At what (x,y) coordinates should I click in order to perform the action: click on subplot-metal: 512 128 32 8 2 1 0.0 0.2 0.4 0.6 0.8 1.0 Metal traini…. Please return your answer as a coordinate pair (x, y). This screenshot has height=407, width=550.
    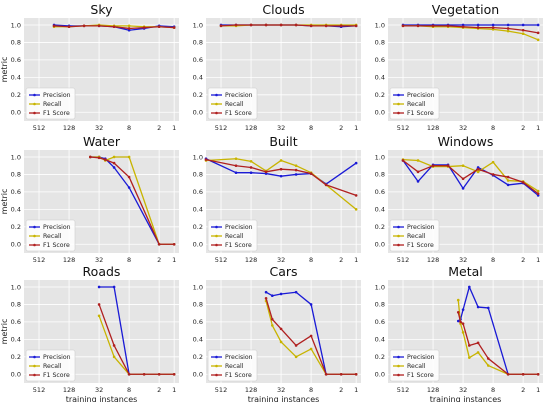
    Looking at the image, I should click on (459, 334).